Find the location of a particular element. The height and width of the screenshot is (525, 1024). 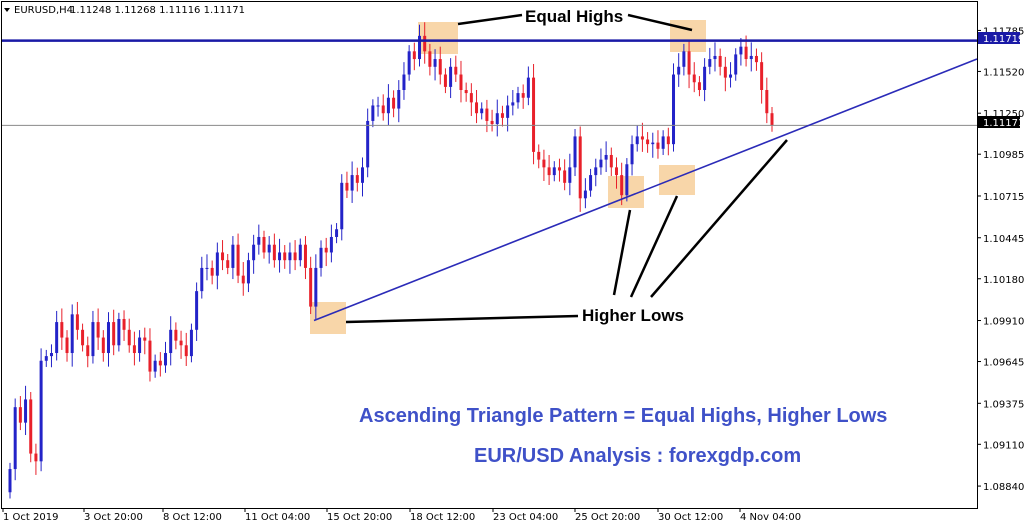

price-tick-label: 1.10445 is located at coordinates (1003, 239).